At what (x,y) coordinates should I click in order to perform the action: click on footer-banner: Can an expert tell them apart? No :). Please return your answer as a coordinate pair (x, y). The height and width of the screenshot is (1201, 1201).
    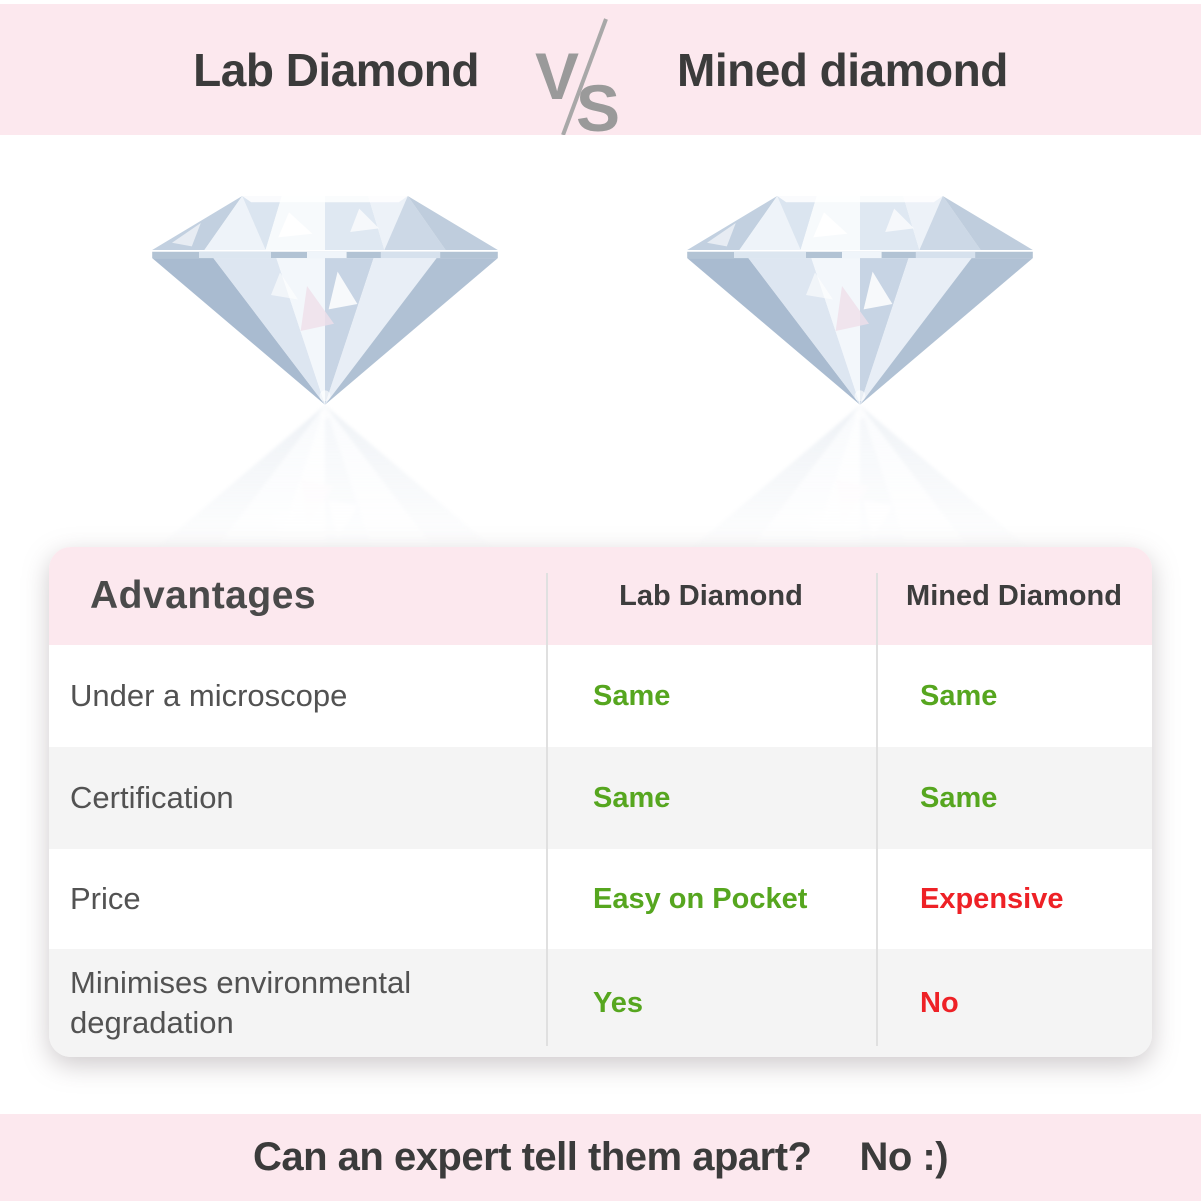
    Looking at the image, I should click on (600, 1157).